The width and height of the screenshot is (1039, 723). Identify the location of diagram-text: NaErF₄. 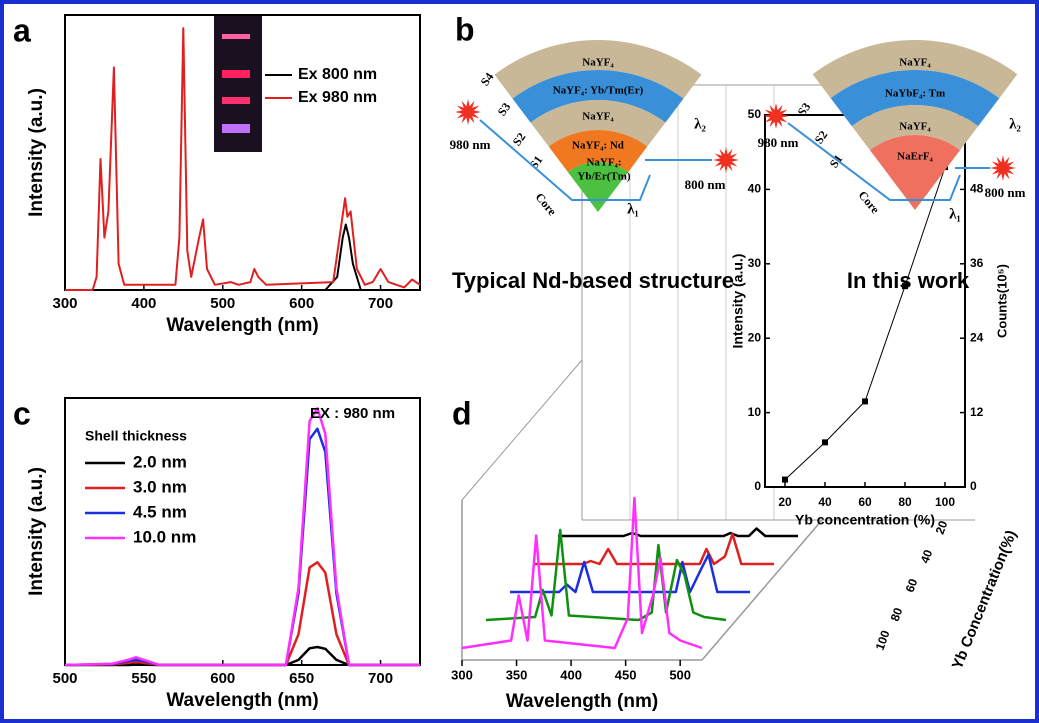
(915, 157).